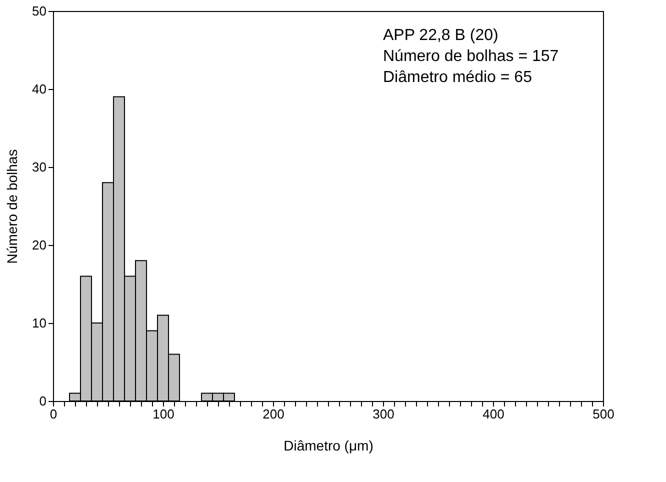 Image resolution: width=666 pixels, height=482 pixels. What do you see at coordinates (163, 414) in the screenshot?
I see `x-tick-label: 100` at bounding box center [163, 414].